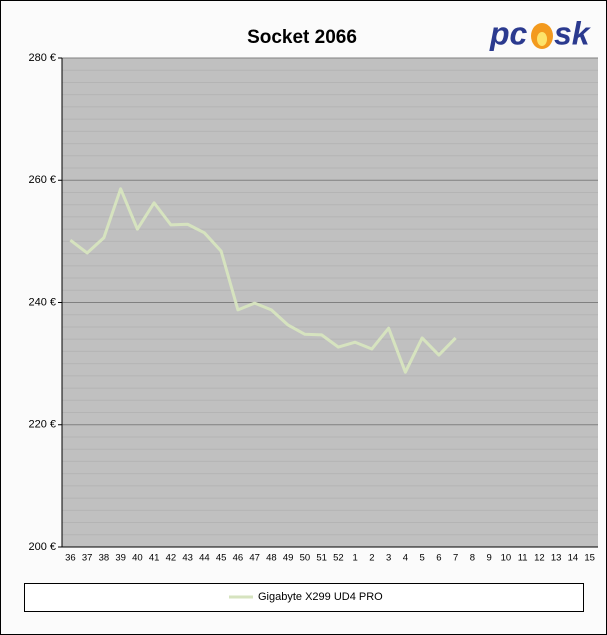 The width and height of the screenshot is (607, 635). What do you see at coordinates (338, 558) in the screenshot?
I see `x-tick-label: 52` at bounding box center [338, 558].